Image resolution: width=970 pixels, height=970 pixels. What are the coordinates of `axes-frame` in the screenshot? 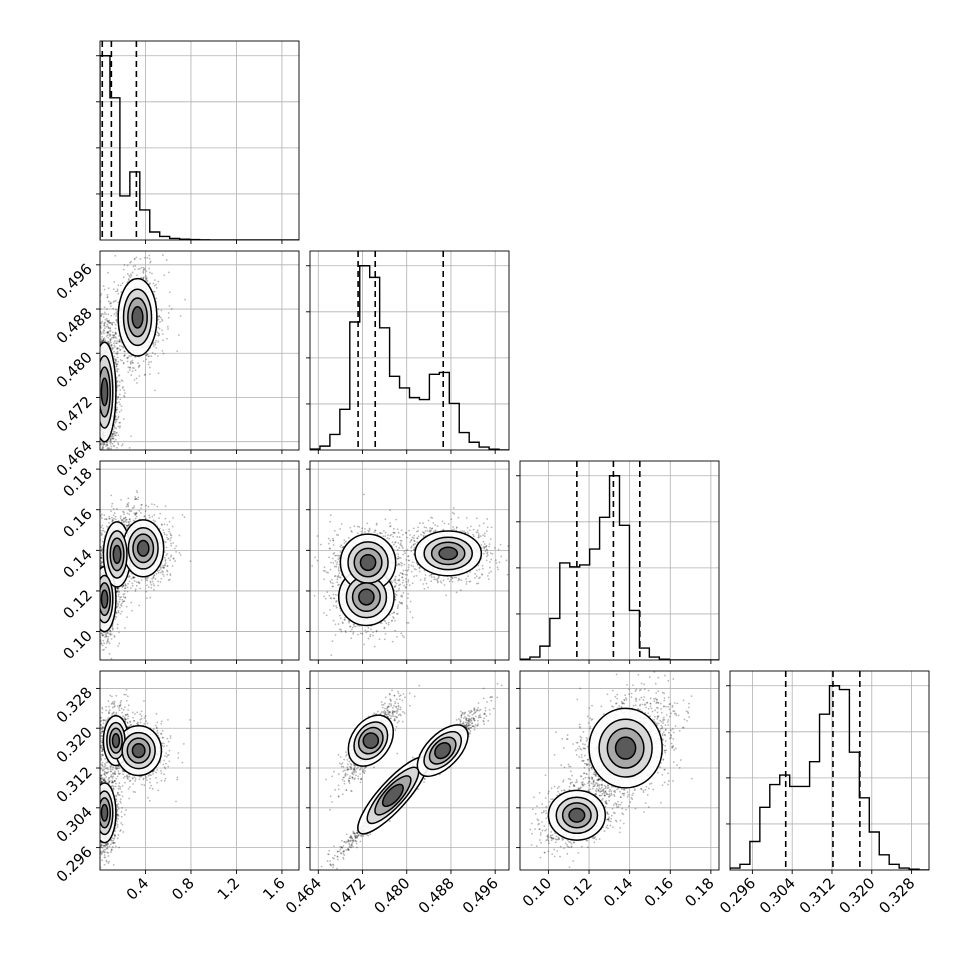 It's located at (409, 350).